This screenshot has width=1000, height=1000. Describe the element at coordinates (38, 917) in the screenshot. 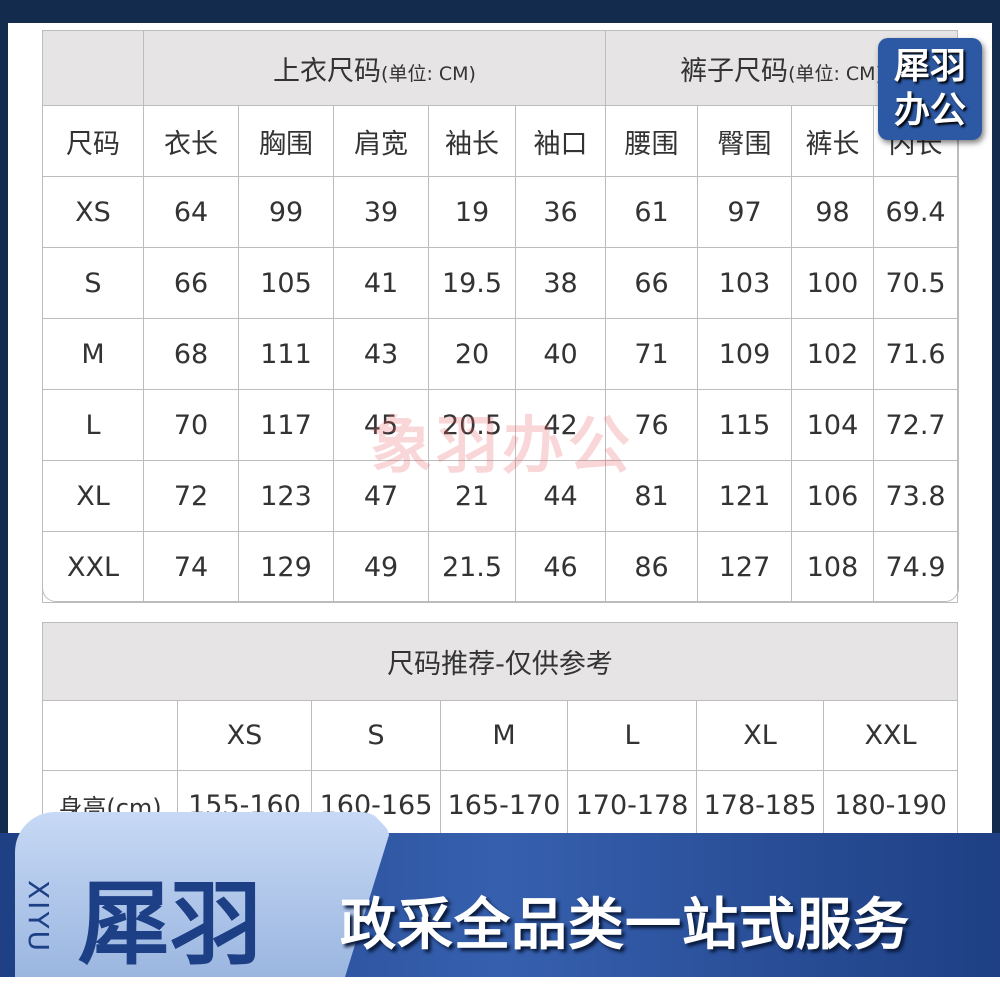

I see `brand-latin: XIYU` at that location.